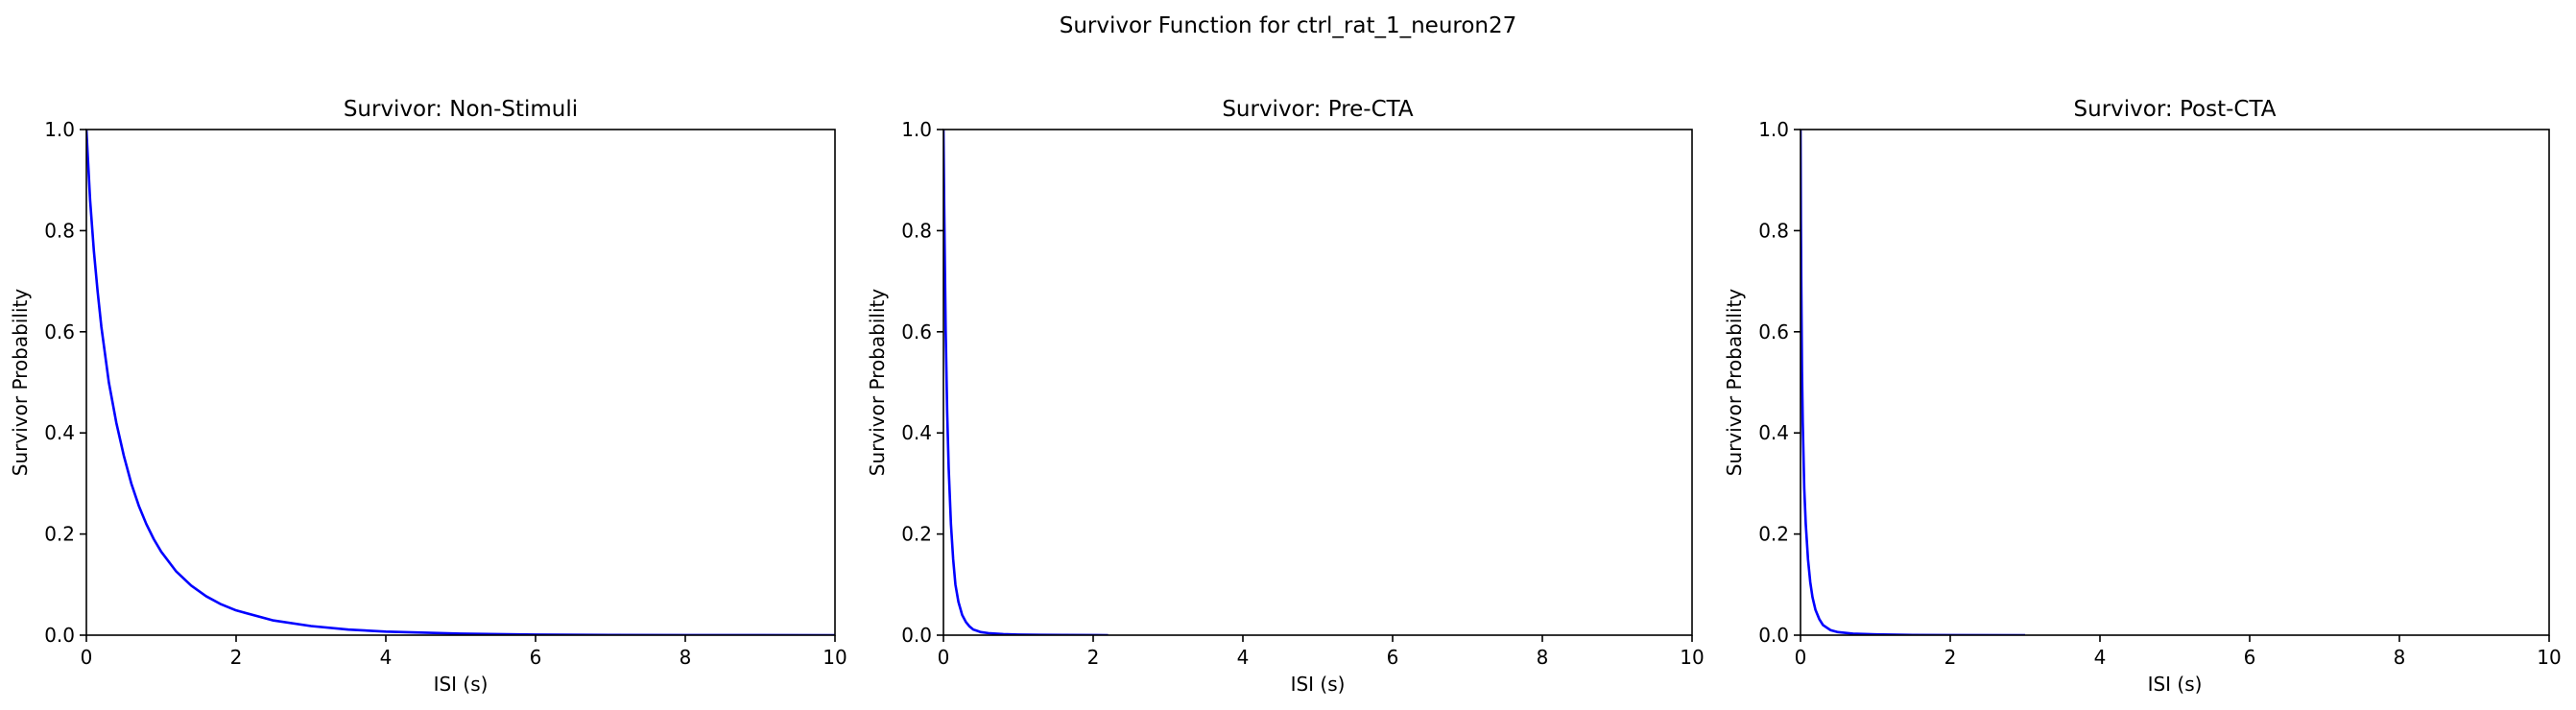  Describe the element at coordinates (2175, 109) in the screenshot. I see `subplot-title: Survivor: Post-CTA` at that location.